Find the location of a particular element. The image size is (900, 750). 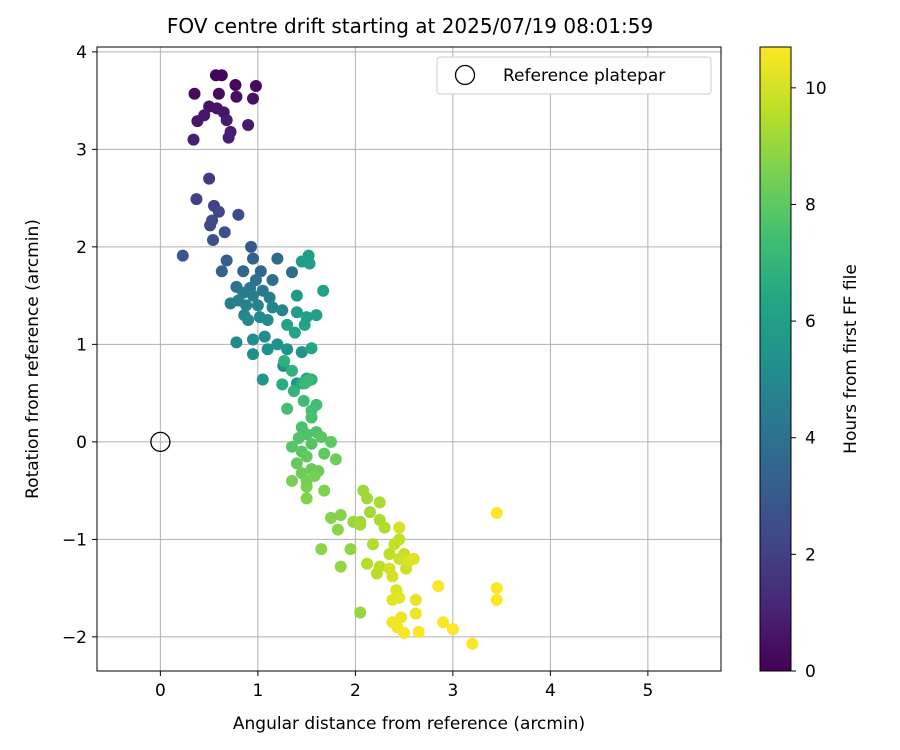

y-tick-label: 3 is located at coordinates (81, 150).